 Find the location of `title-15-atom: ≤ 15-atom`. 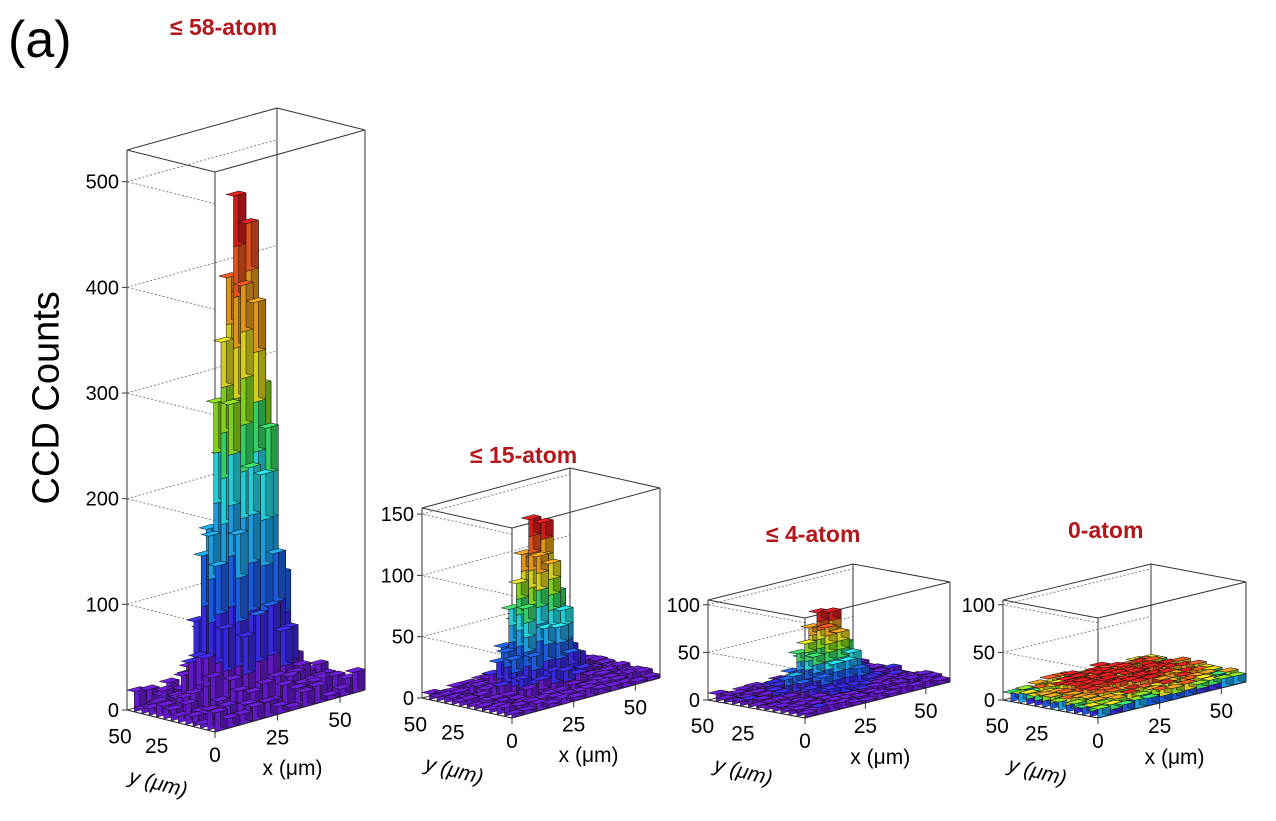

title-15-atom: ≤ 15-atom is located at coordinates (524, 455).